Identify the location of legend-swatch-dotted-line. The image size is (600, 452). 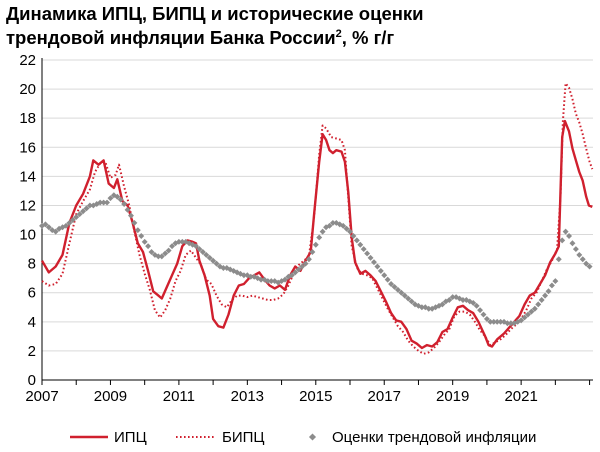
(195, 437).